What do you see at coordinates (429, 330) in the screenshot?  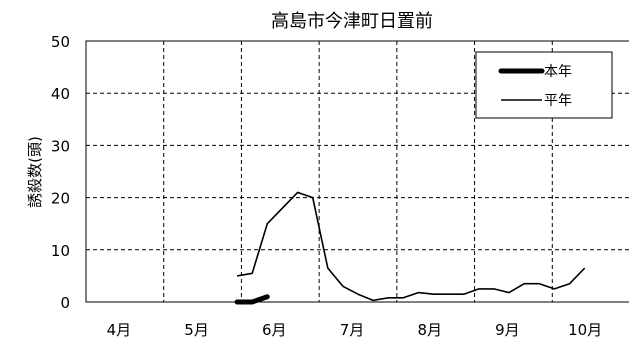 I see `x-tick-label: 8月` at bounding box center [429, 330].